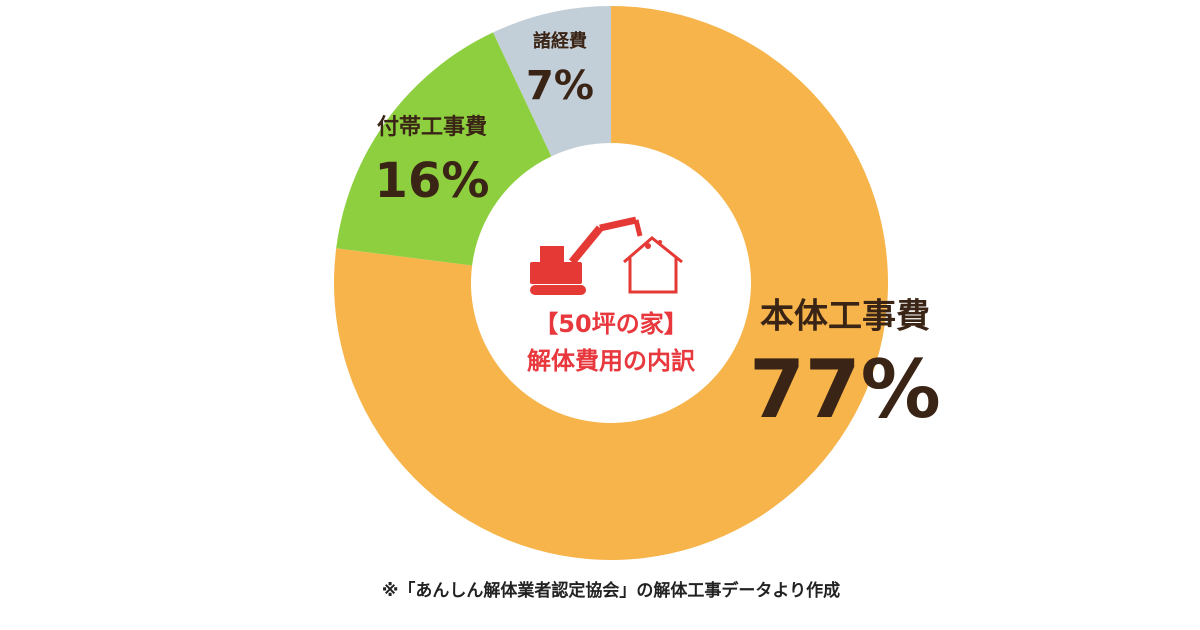 This screenshot has width=1200, height=630. Describe the element at coordinates (611, 590) in the screenshot. I see `source-note: ※「あんしん解体業者認定協会」の解体工事データより作成` at that location.